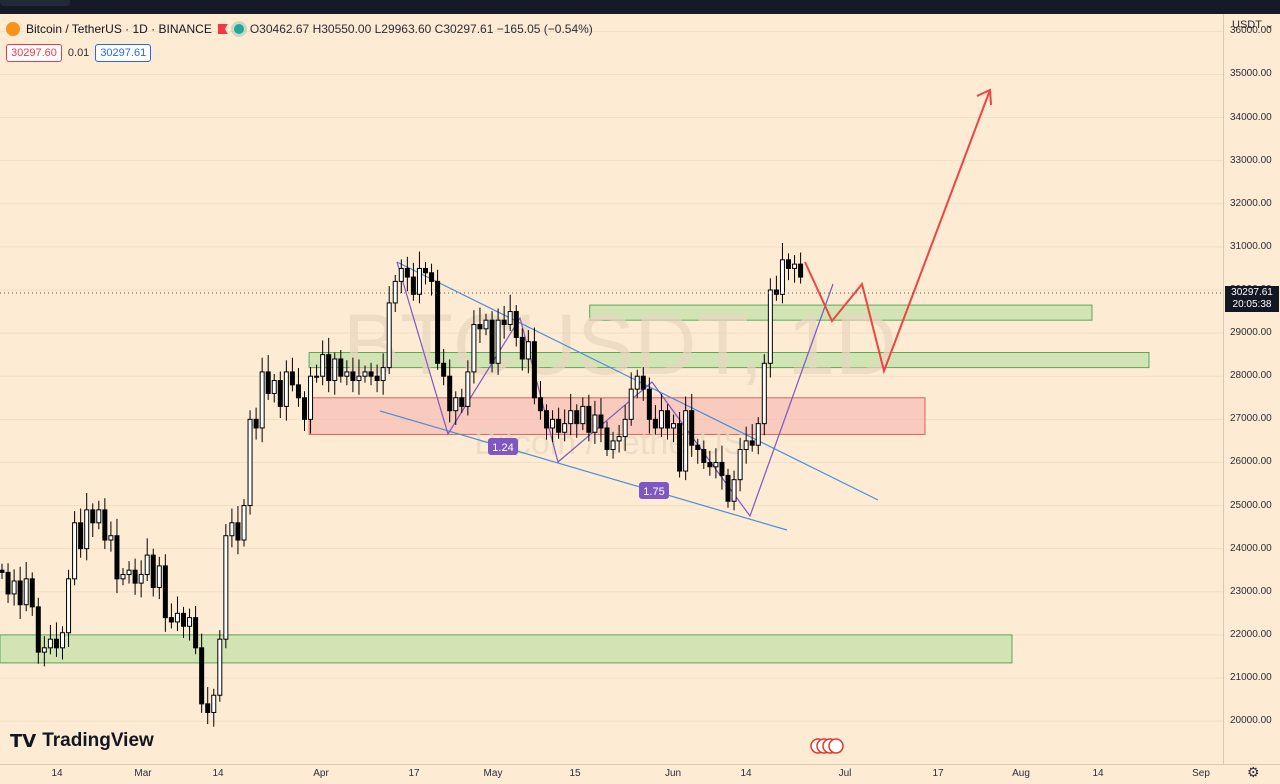 The image size is (1280, 784). What do you see at coordinates (13, 29) in the screenshot?
I see `bitcoin-icon` at bounding box center [13, 29].